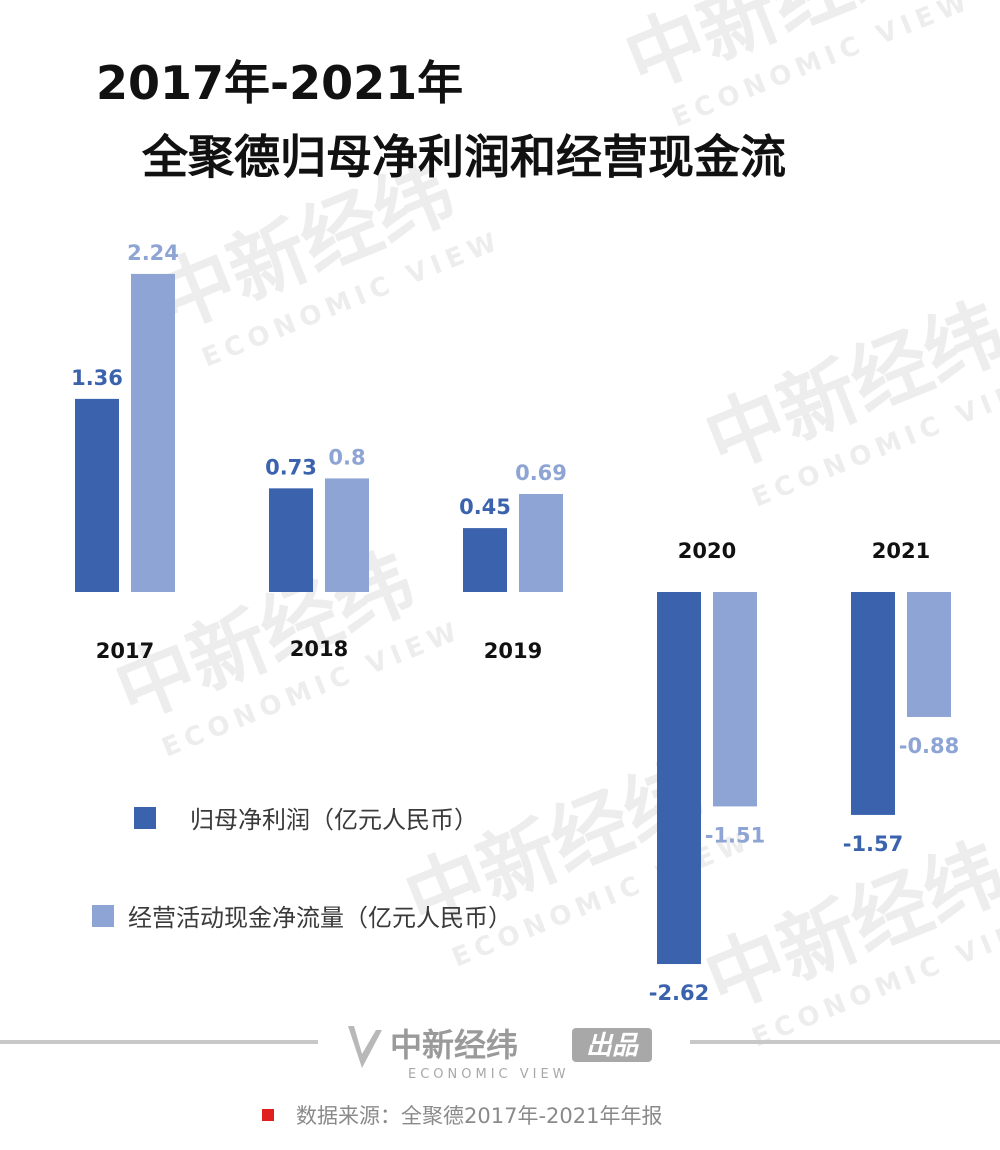  I want to click on data-label-operating-cash-flow-2021: -0.88, so click(929, 746).